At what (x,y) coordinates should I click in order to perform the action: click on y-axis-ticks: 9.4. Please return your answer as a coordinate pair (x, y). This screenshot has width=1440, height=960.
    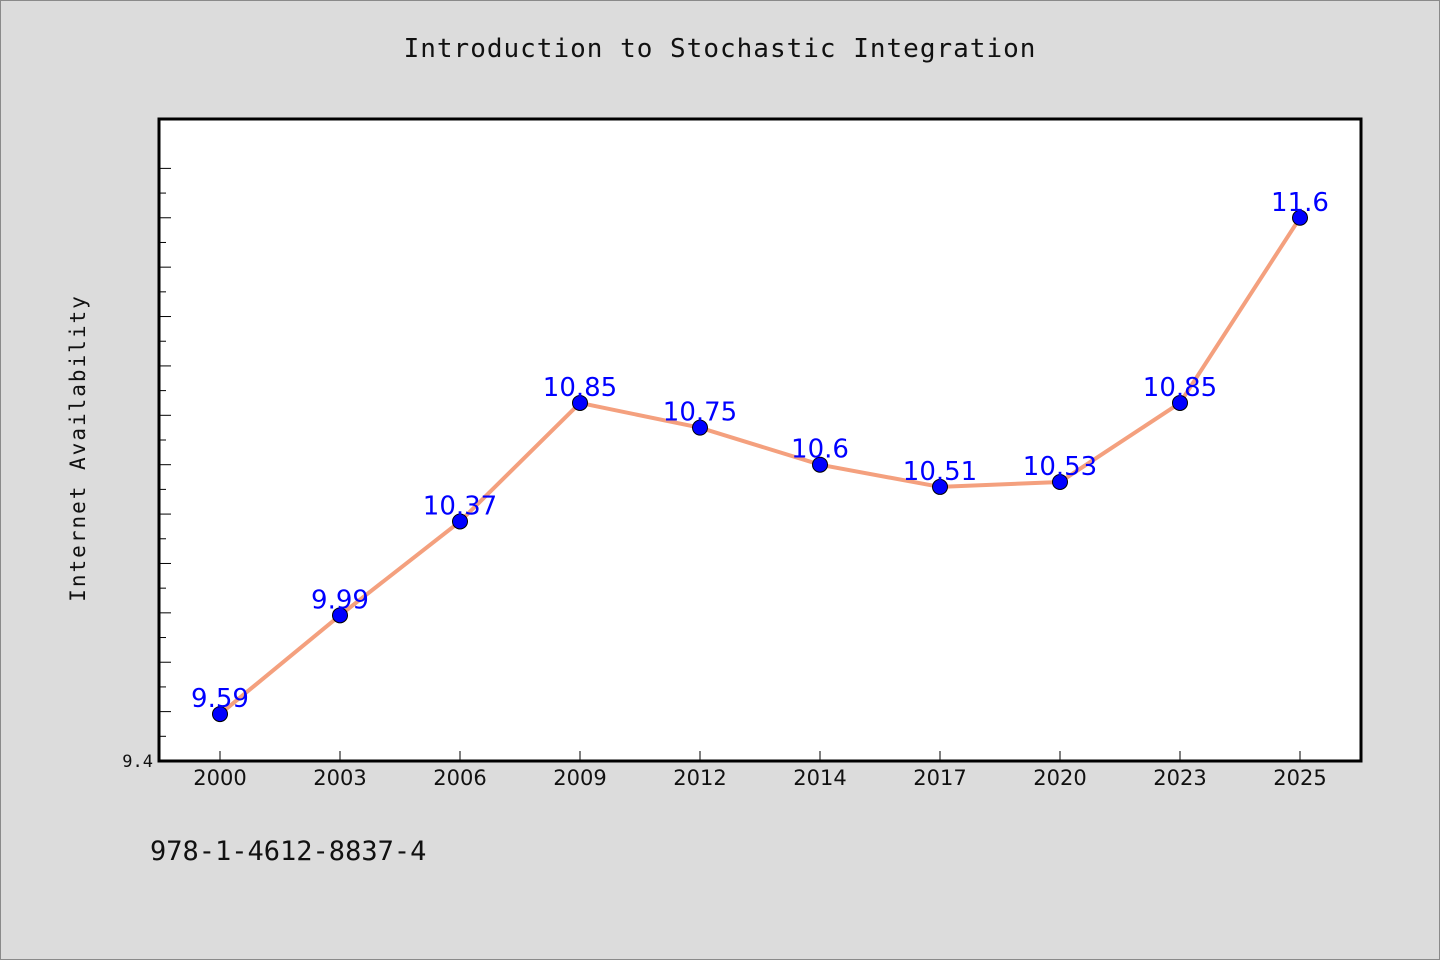
    Looking at the image, I should click on (146, 469).